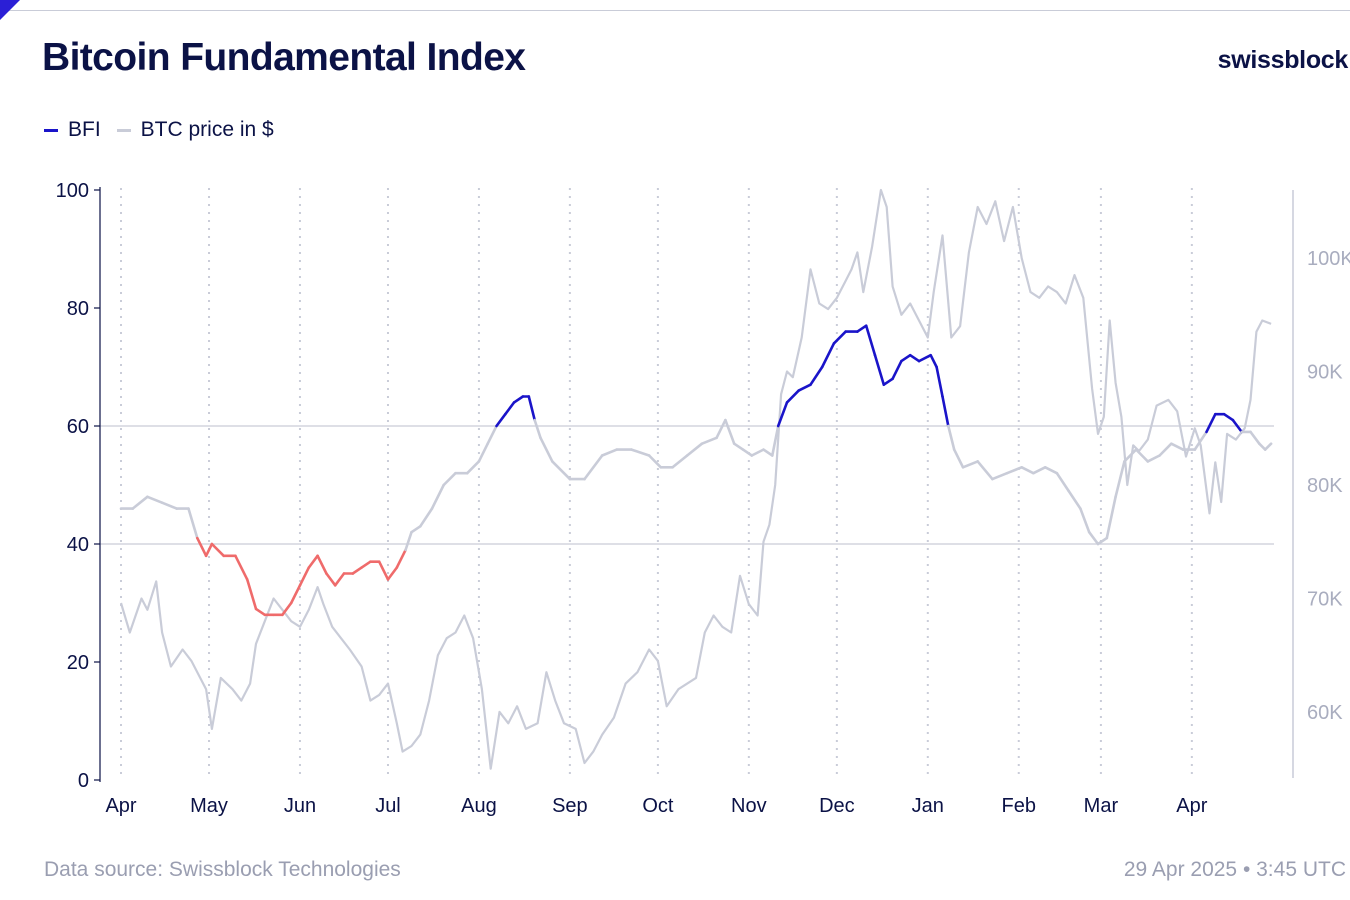 The image size is (1350, 900). Describe the element at coordinates (84, 129) in the screenshot. I see `legend-label-bfi: BFI` at that location.